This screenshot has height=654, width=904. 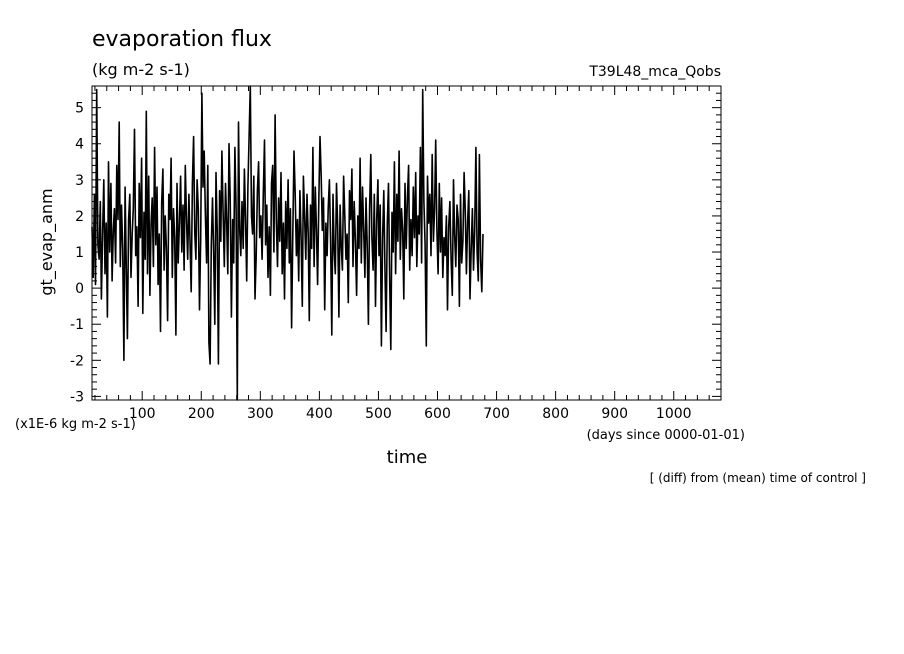 I want to click on y-tick-label: -3, so click(x=77, y=397).